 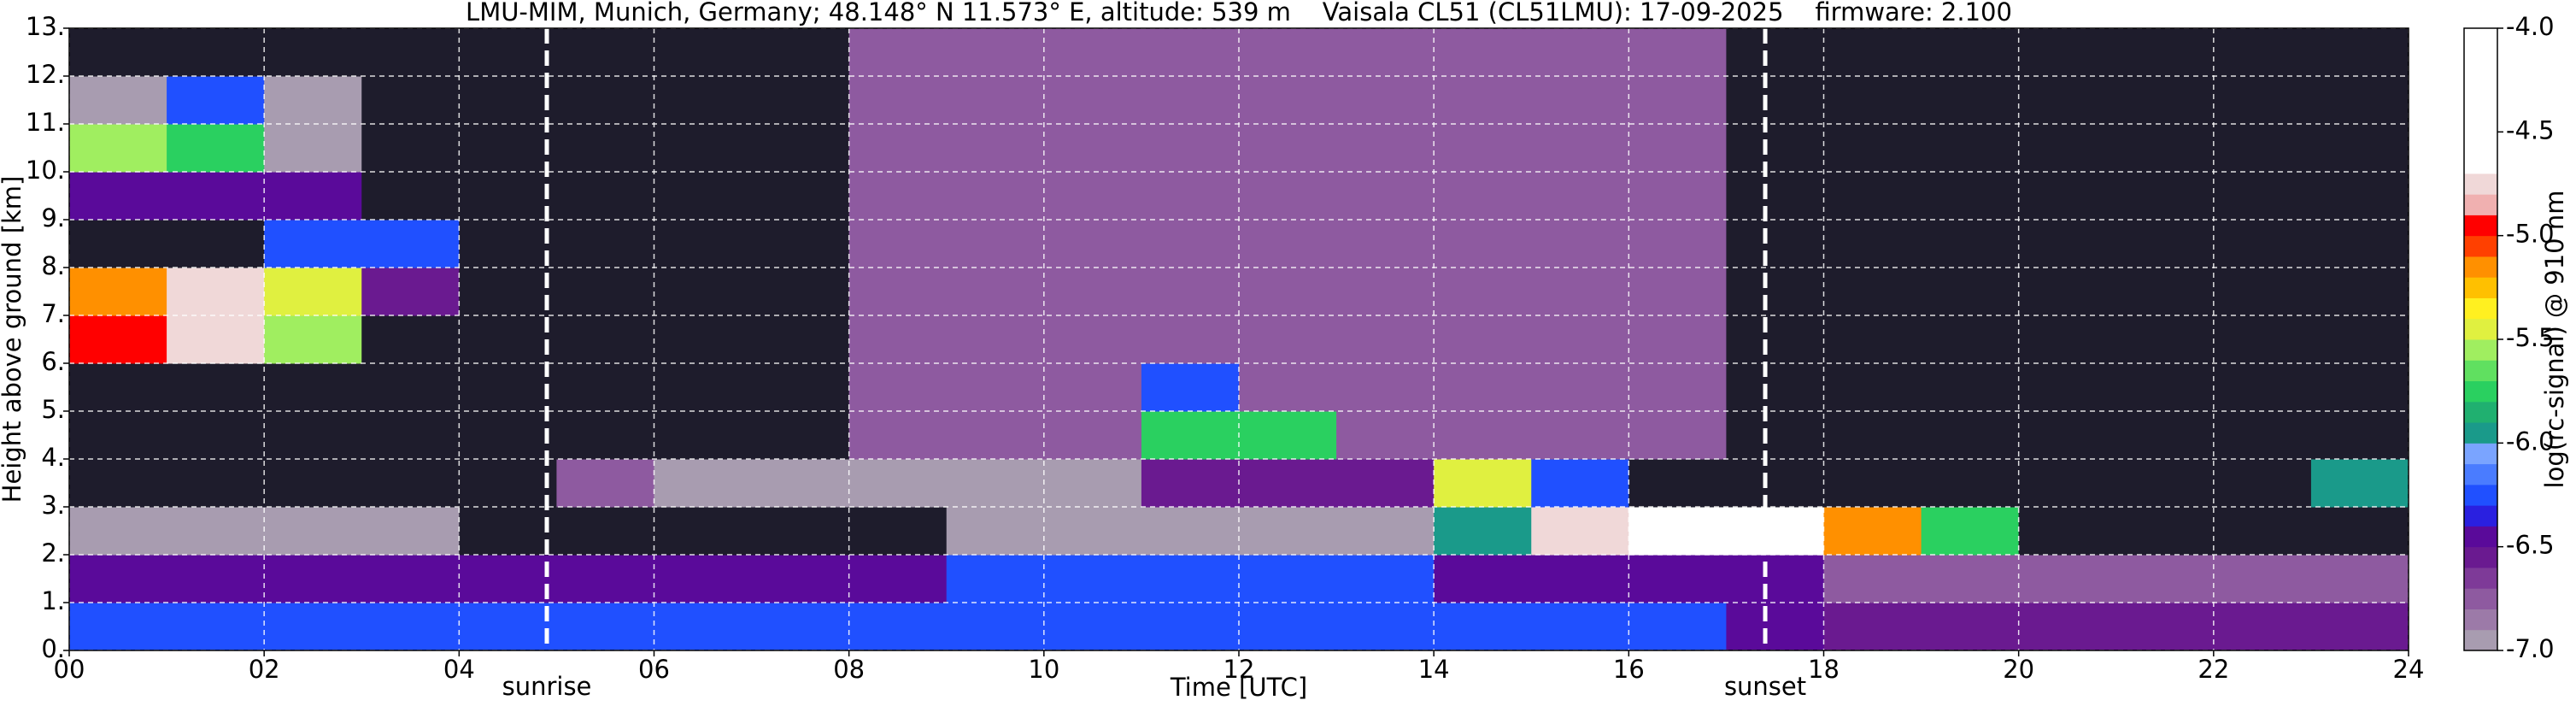 What do you see at coordinates (2530, 337) in the screenshot?
I see `colorbar-tick-label: -5.5` at bounding box center [2530, 337].